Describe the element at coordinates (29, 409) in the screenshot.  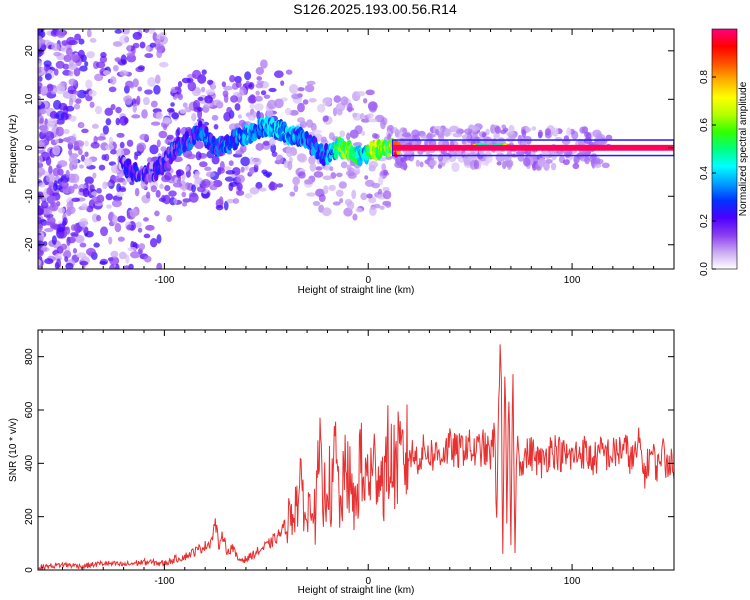
I see `snr-y-tick-label: 600` at that location.